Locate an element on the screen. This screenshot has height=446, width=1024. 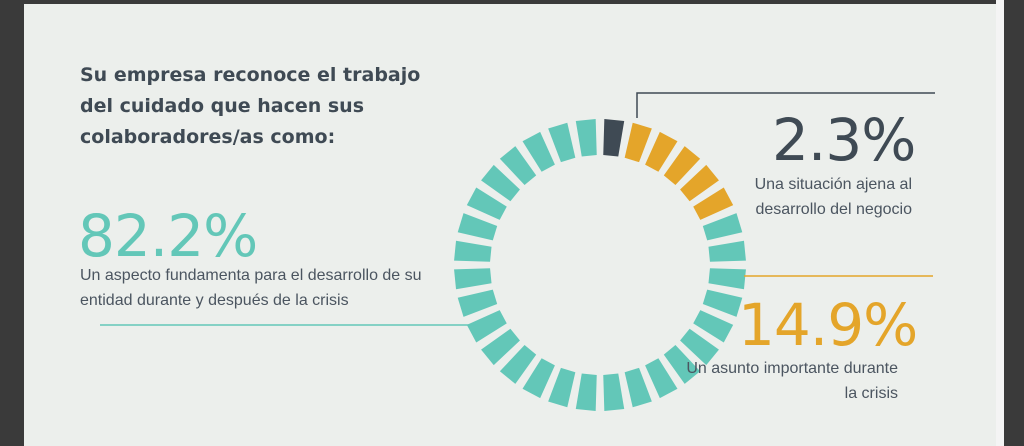
slice-value-label: 2.3% is located at coordinates (844, 140).